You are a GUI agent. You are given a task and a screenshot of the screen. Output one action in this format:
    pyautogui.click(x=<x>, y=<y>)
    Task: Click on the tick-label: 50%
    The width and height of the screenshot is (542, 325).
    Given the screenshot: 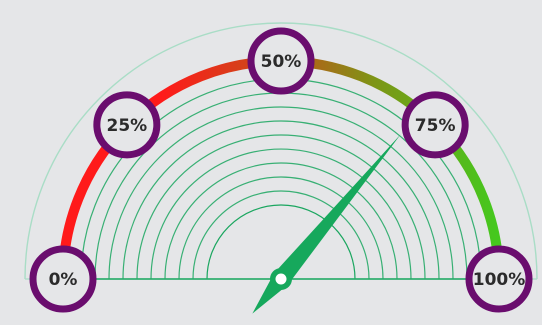 What is the action you would take?
    pyautogui.click(x=281, y=62)
    